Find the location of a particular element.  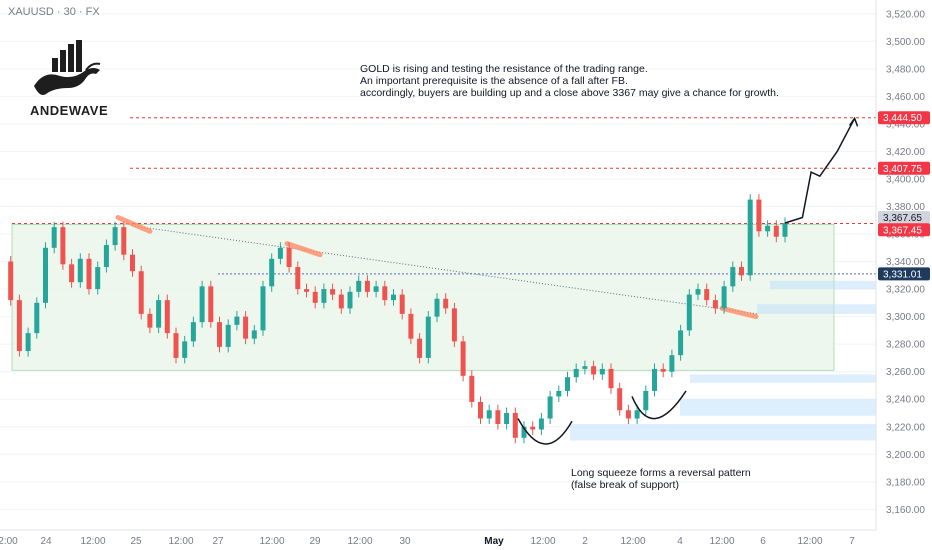

price-tick-label: 3,460.00 is located at coordinates (905, 97).